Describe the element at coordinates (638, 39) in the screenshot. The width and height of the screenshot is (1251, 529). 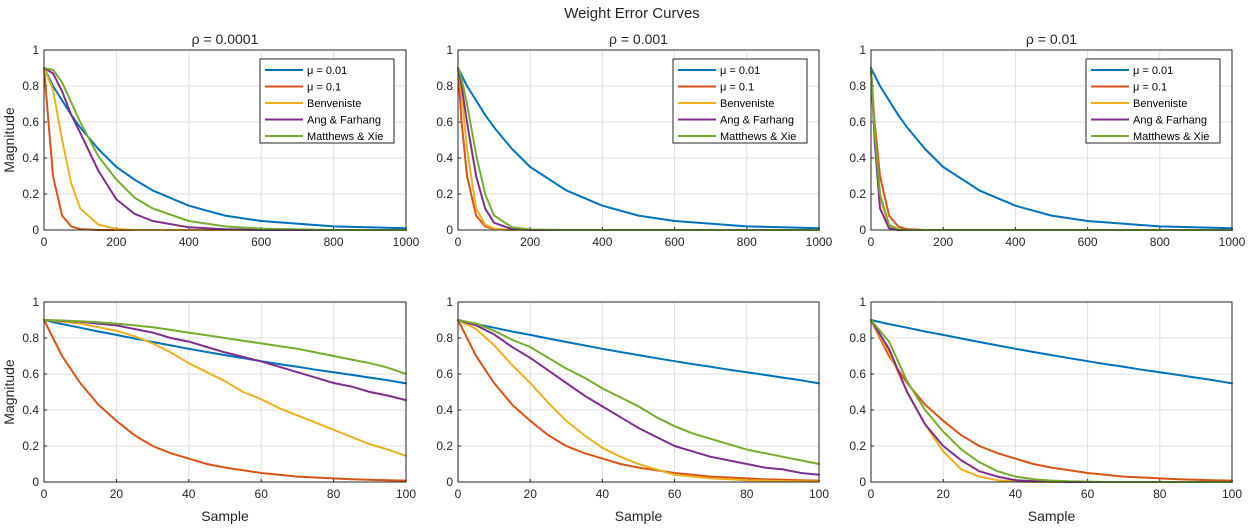
I see `subplot-title: ρ = 0.001` at that location.